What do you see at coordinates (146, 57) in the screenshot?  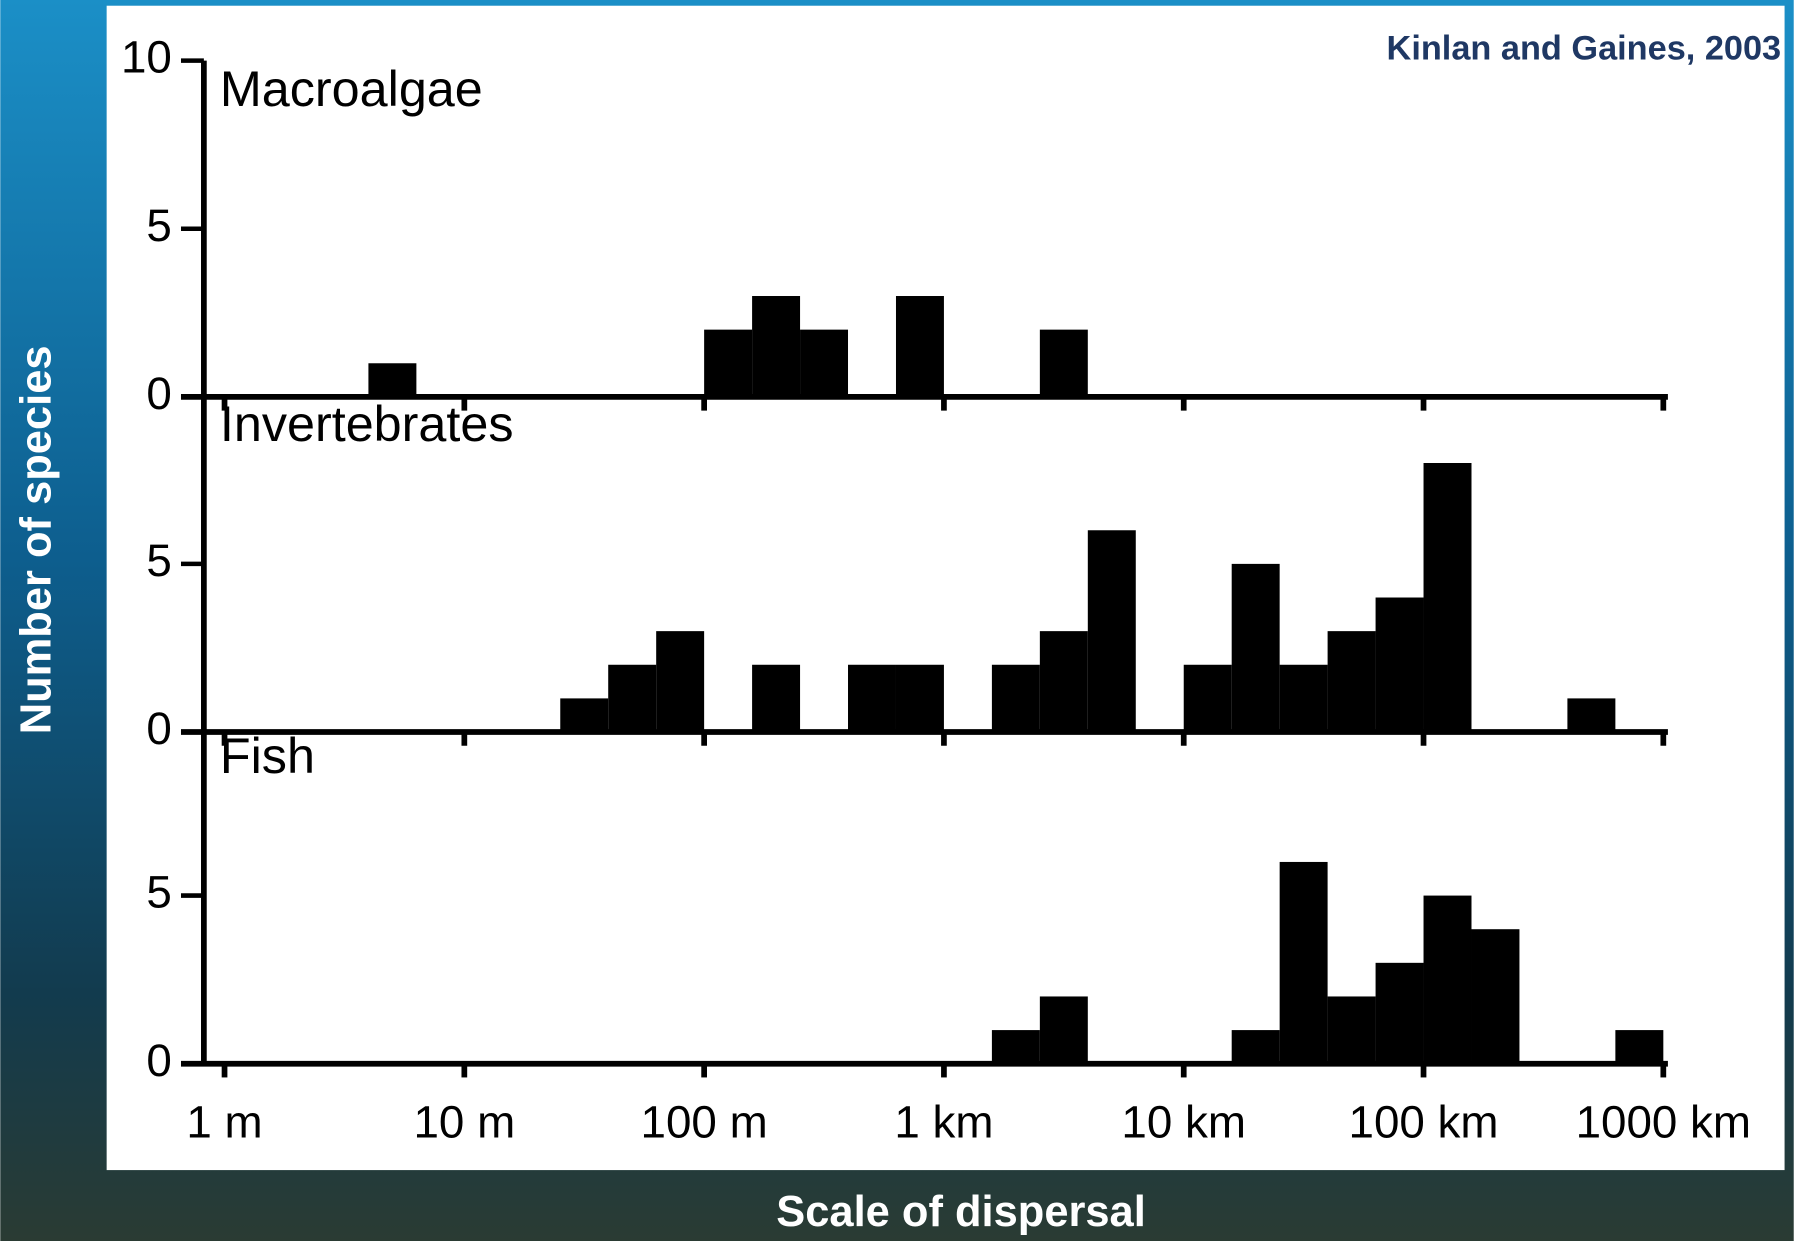 I see `y-tick-label: 10` at bounding box center [146, 57].